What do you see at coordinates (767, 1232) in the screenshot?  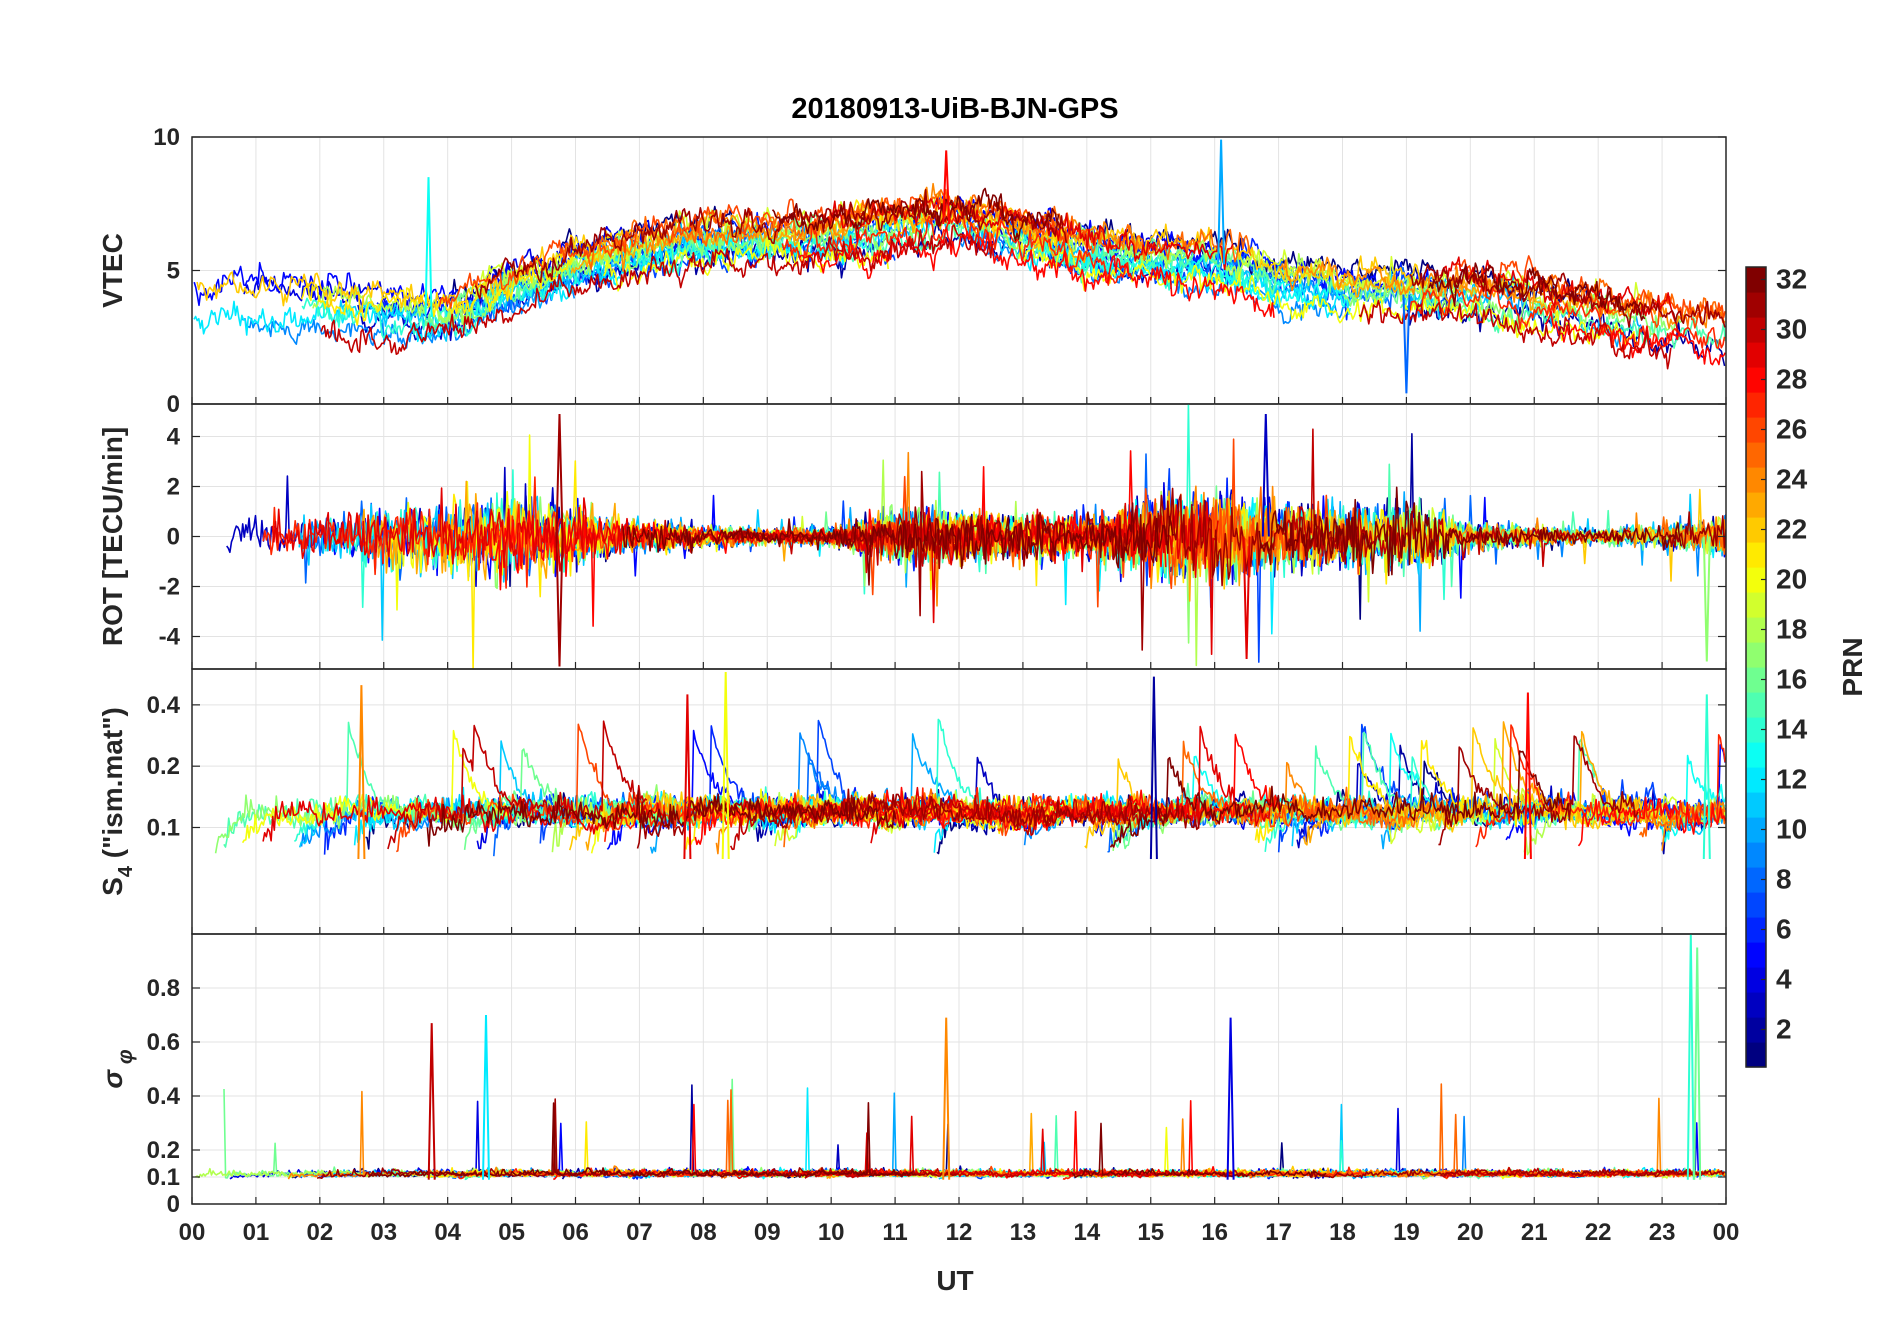 I see `ut-xtick-label: 09` at bounding box center [767, 1232].